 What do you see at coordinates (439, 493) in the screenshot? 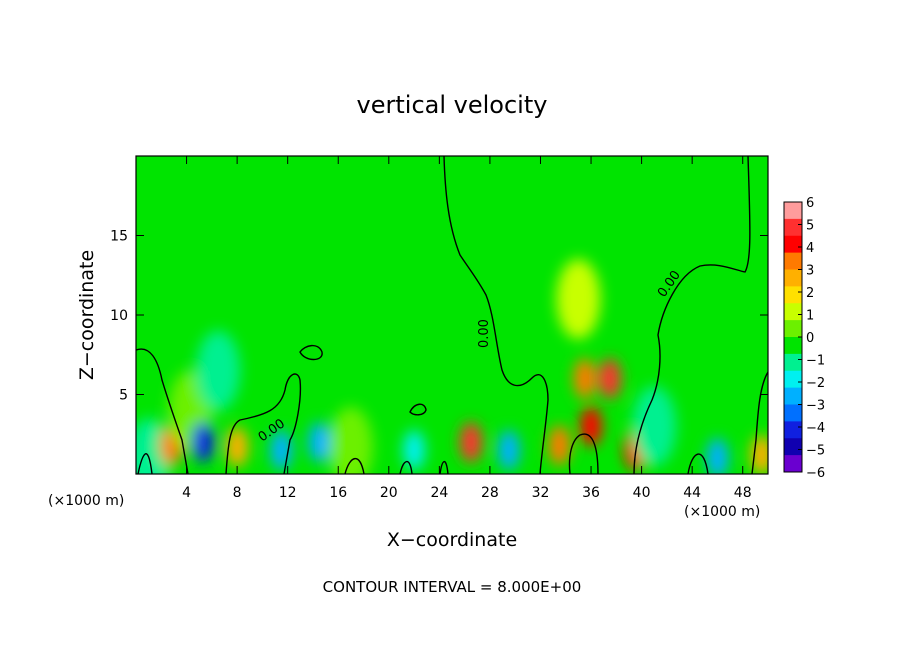
I see `x-tick-label: 24` at bounding box center [439, 493].